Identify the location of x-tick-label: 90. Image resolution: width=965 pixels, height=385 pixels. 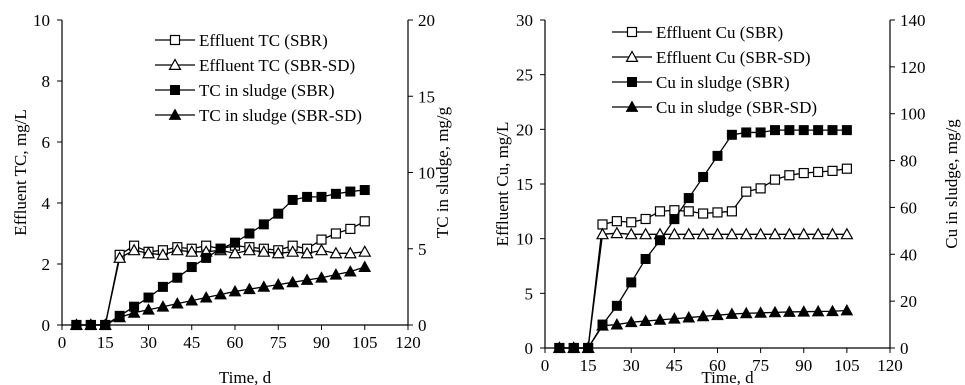
(803, 365).